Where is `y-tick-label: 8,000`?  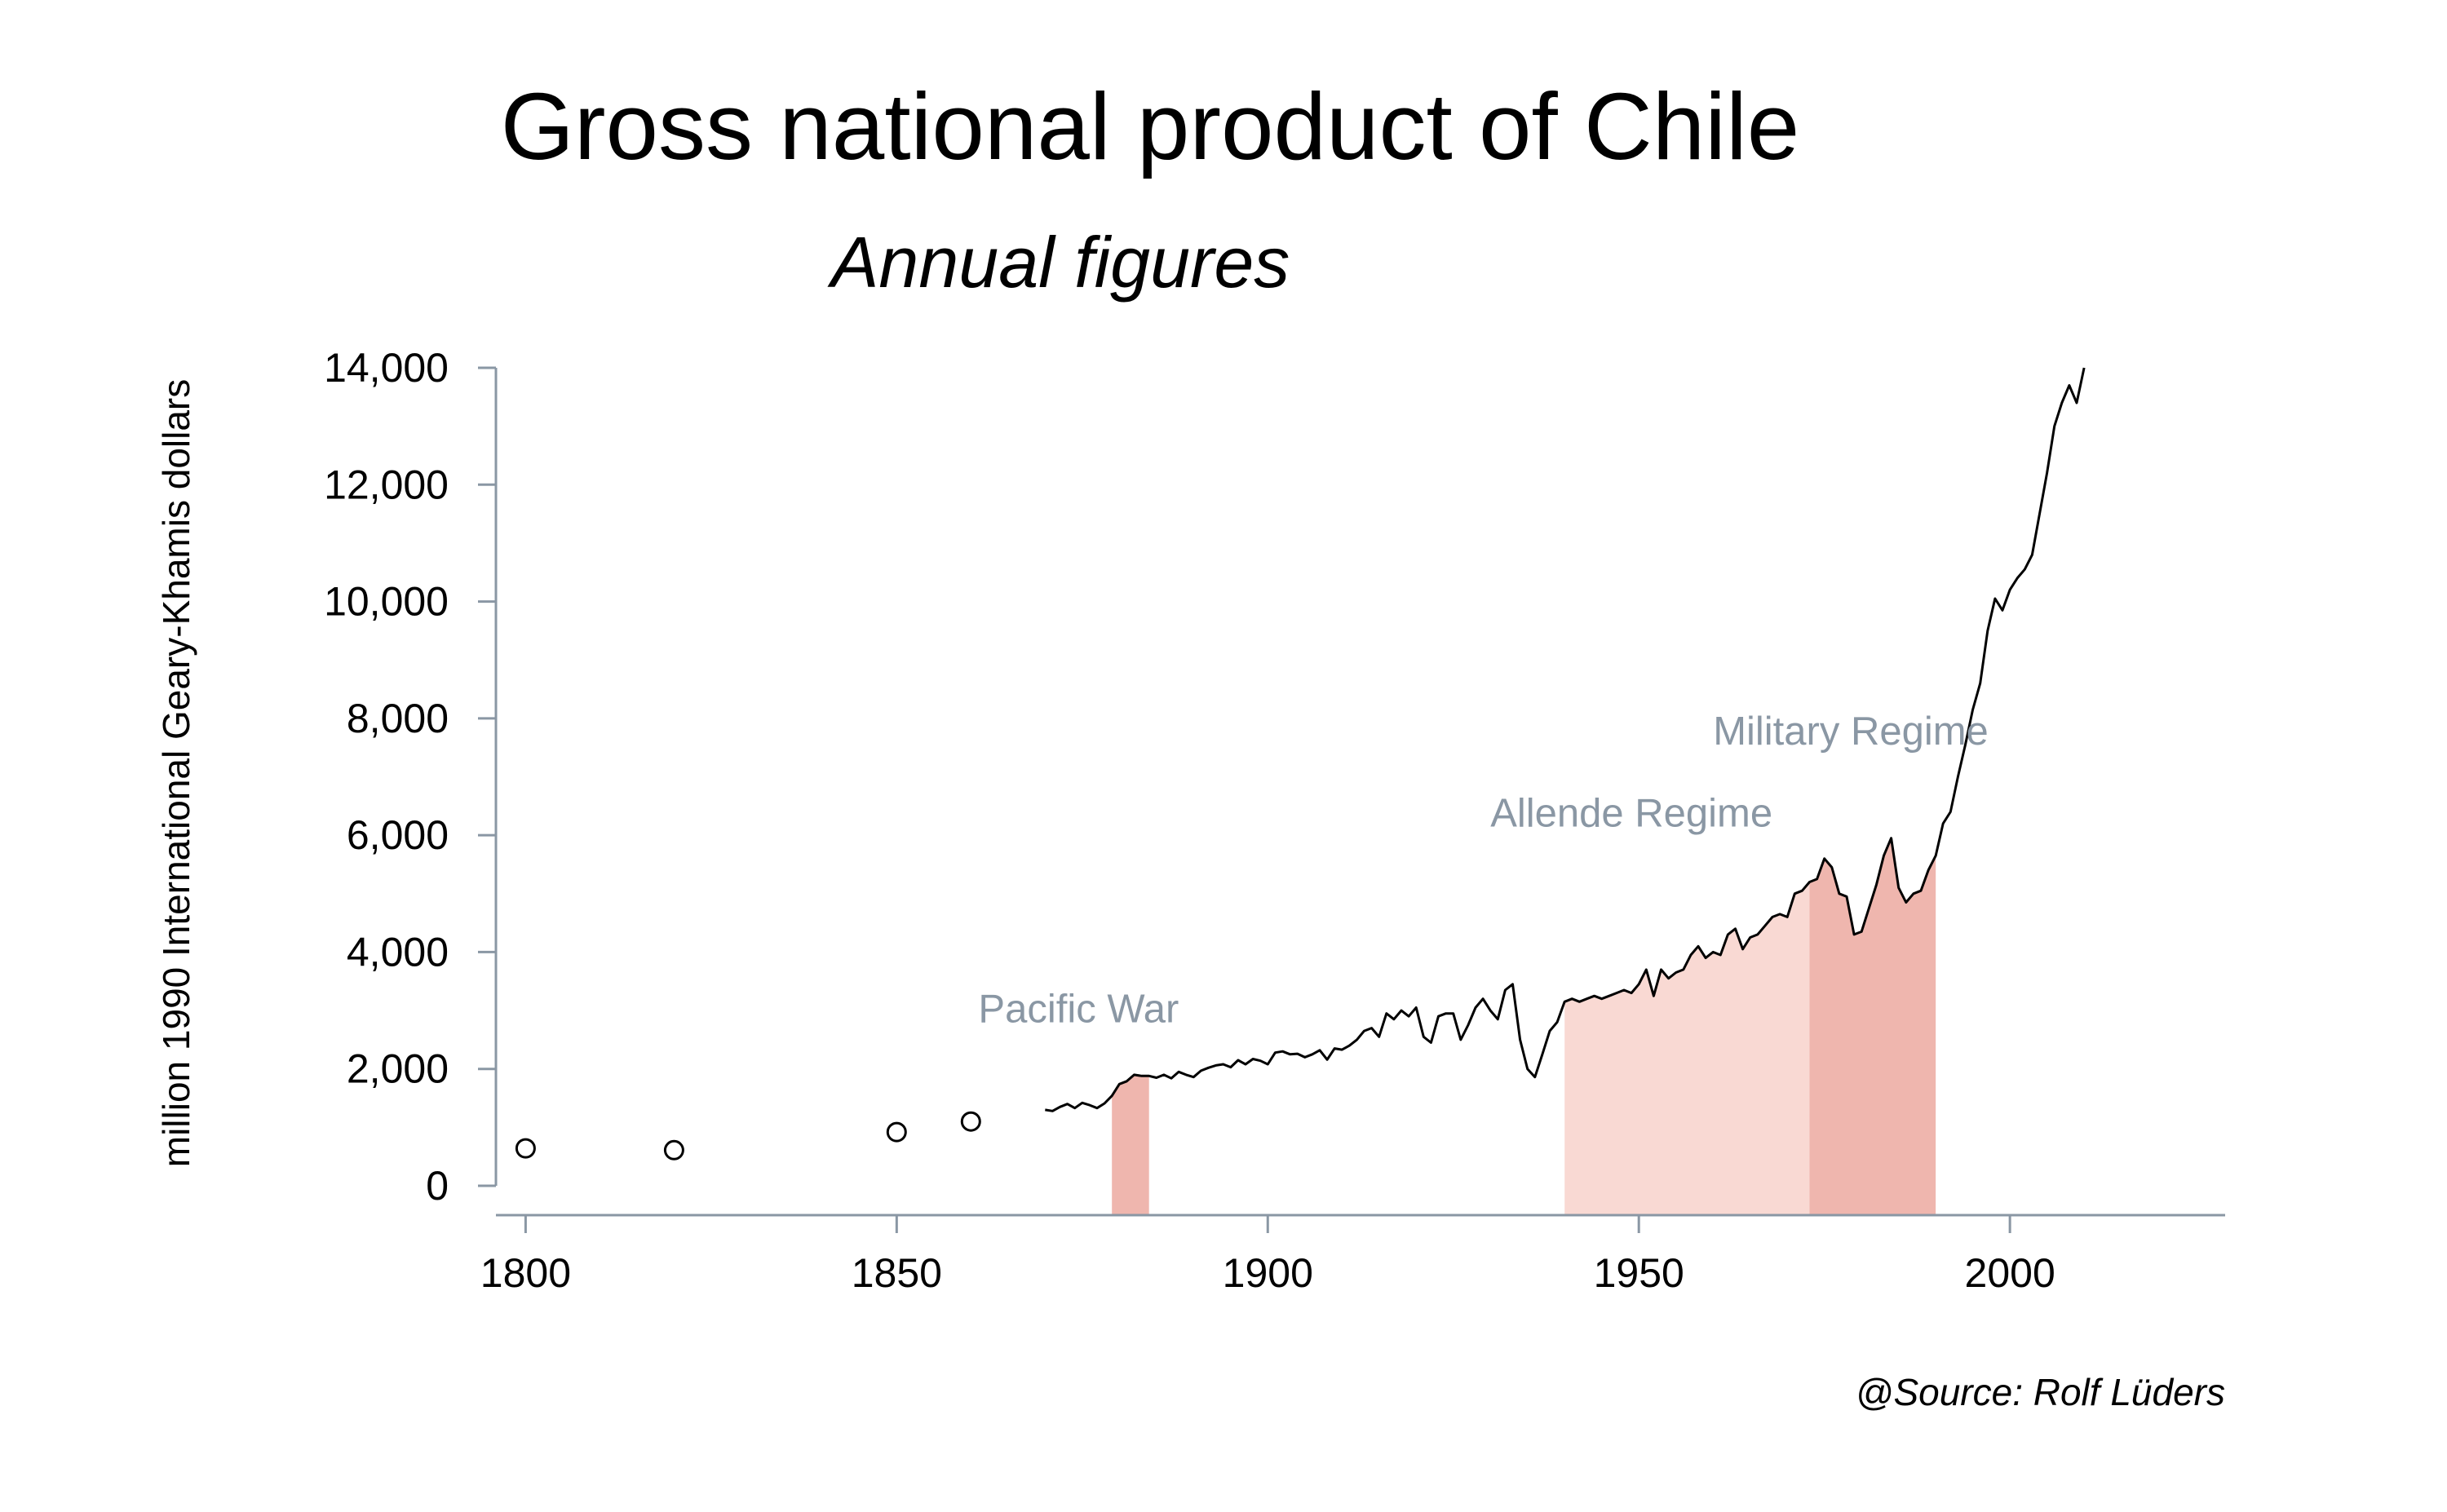
y-tick-label: 8,000 is located at coordinates (398, 718).